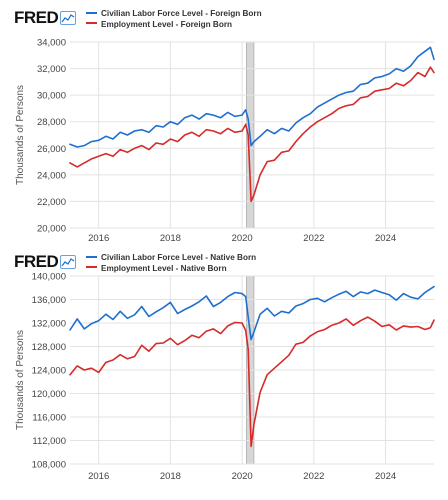 This screenshot has width=448, height=500. Describe the element at coordinates (51, 229) in the screenshot. I see `y-tick-label: 20,000` at that location.